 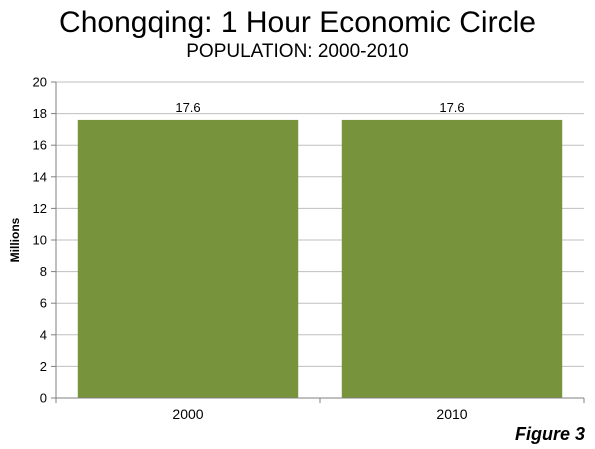 What do you see at coordinates (297, 22) in the screenshot?
I see `chart-title: Chongqing: 1 Hour Economic Circle` at bounding box center [297, 22].